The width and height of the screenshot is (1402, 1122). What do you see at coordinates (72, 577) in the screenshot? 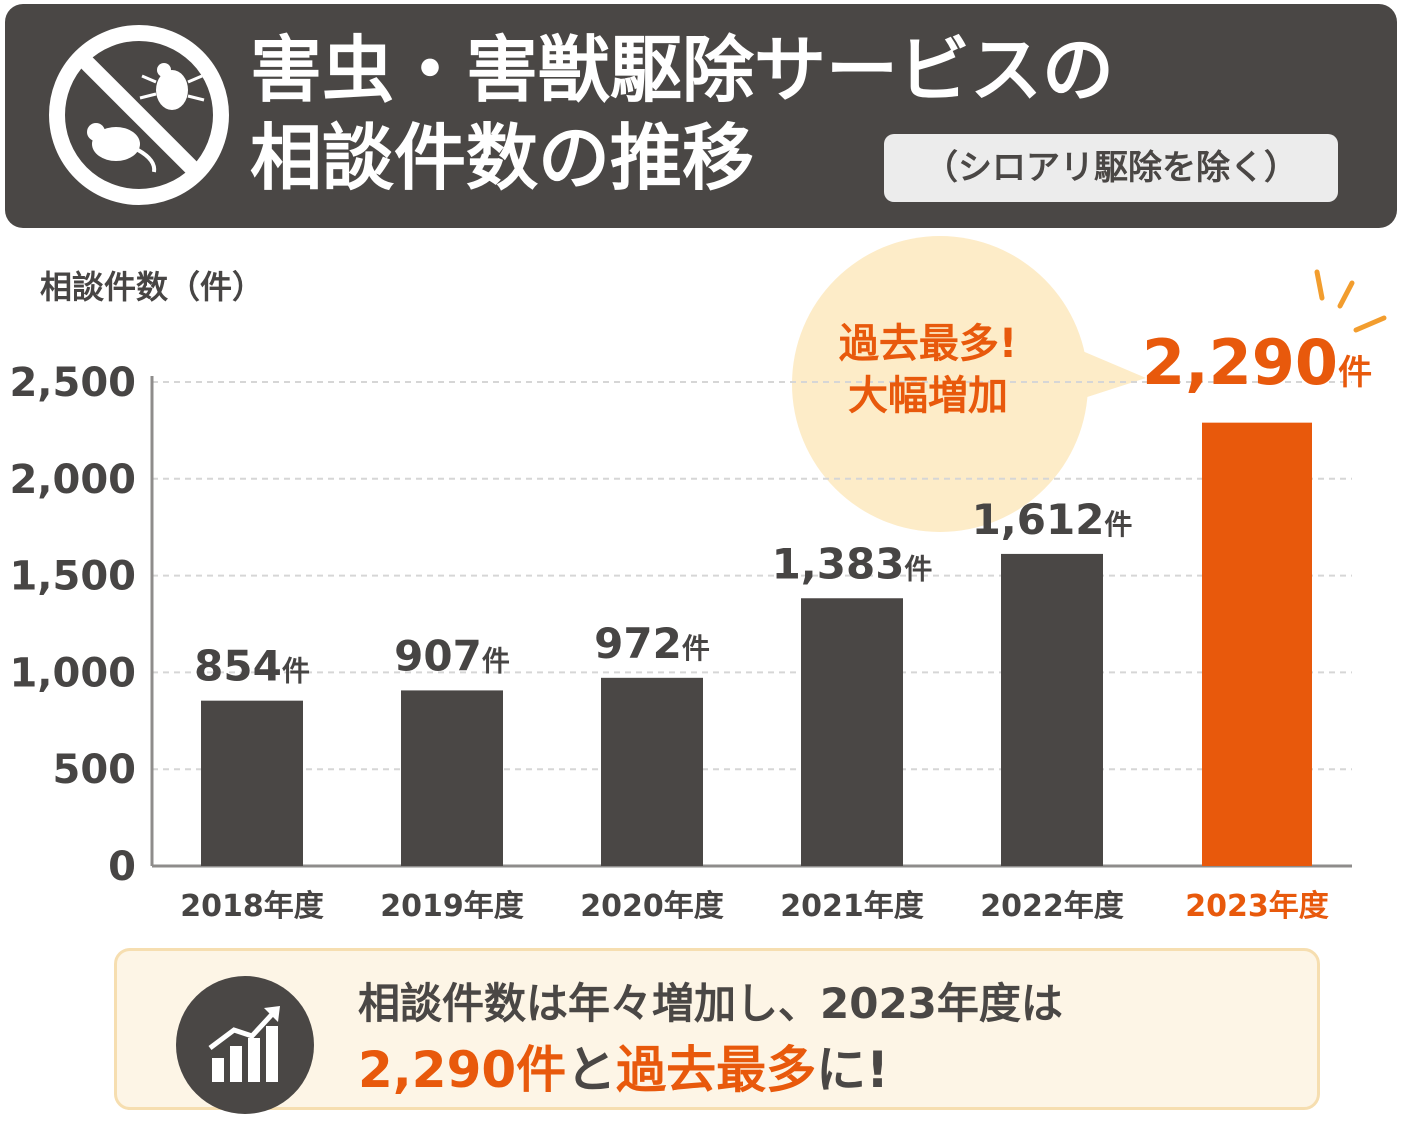
I see `y-tick-label: 1,500` at bounding box center [72, 577].